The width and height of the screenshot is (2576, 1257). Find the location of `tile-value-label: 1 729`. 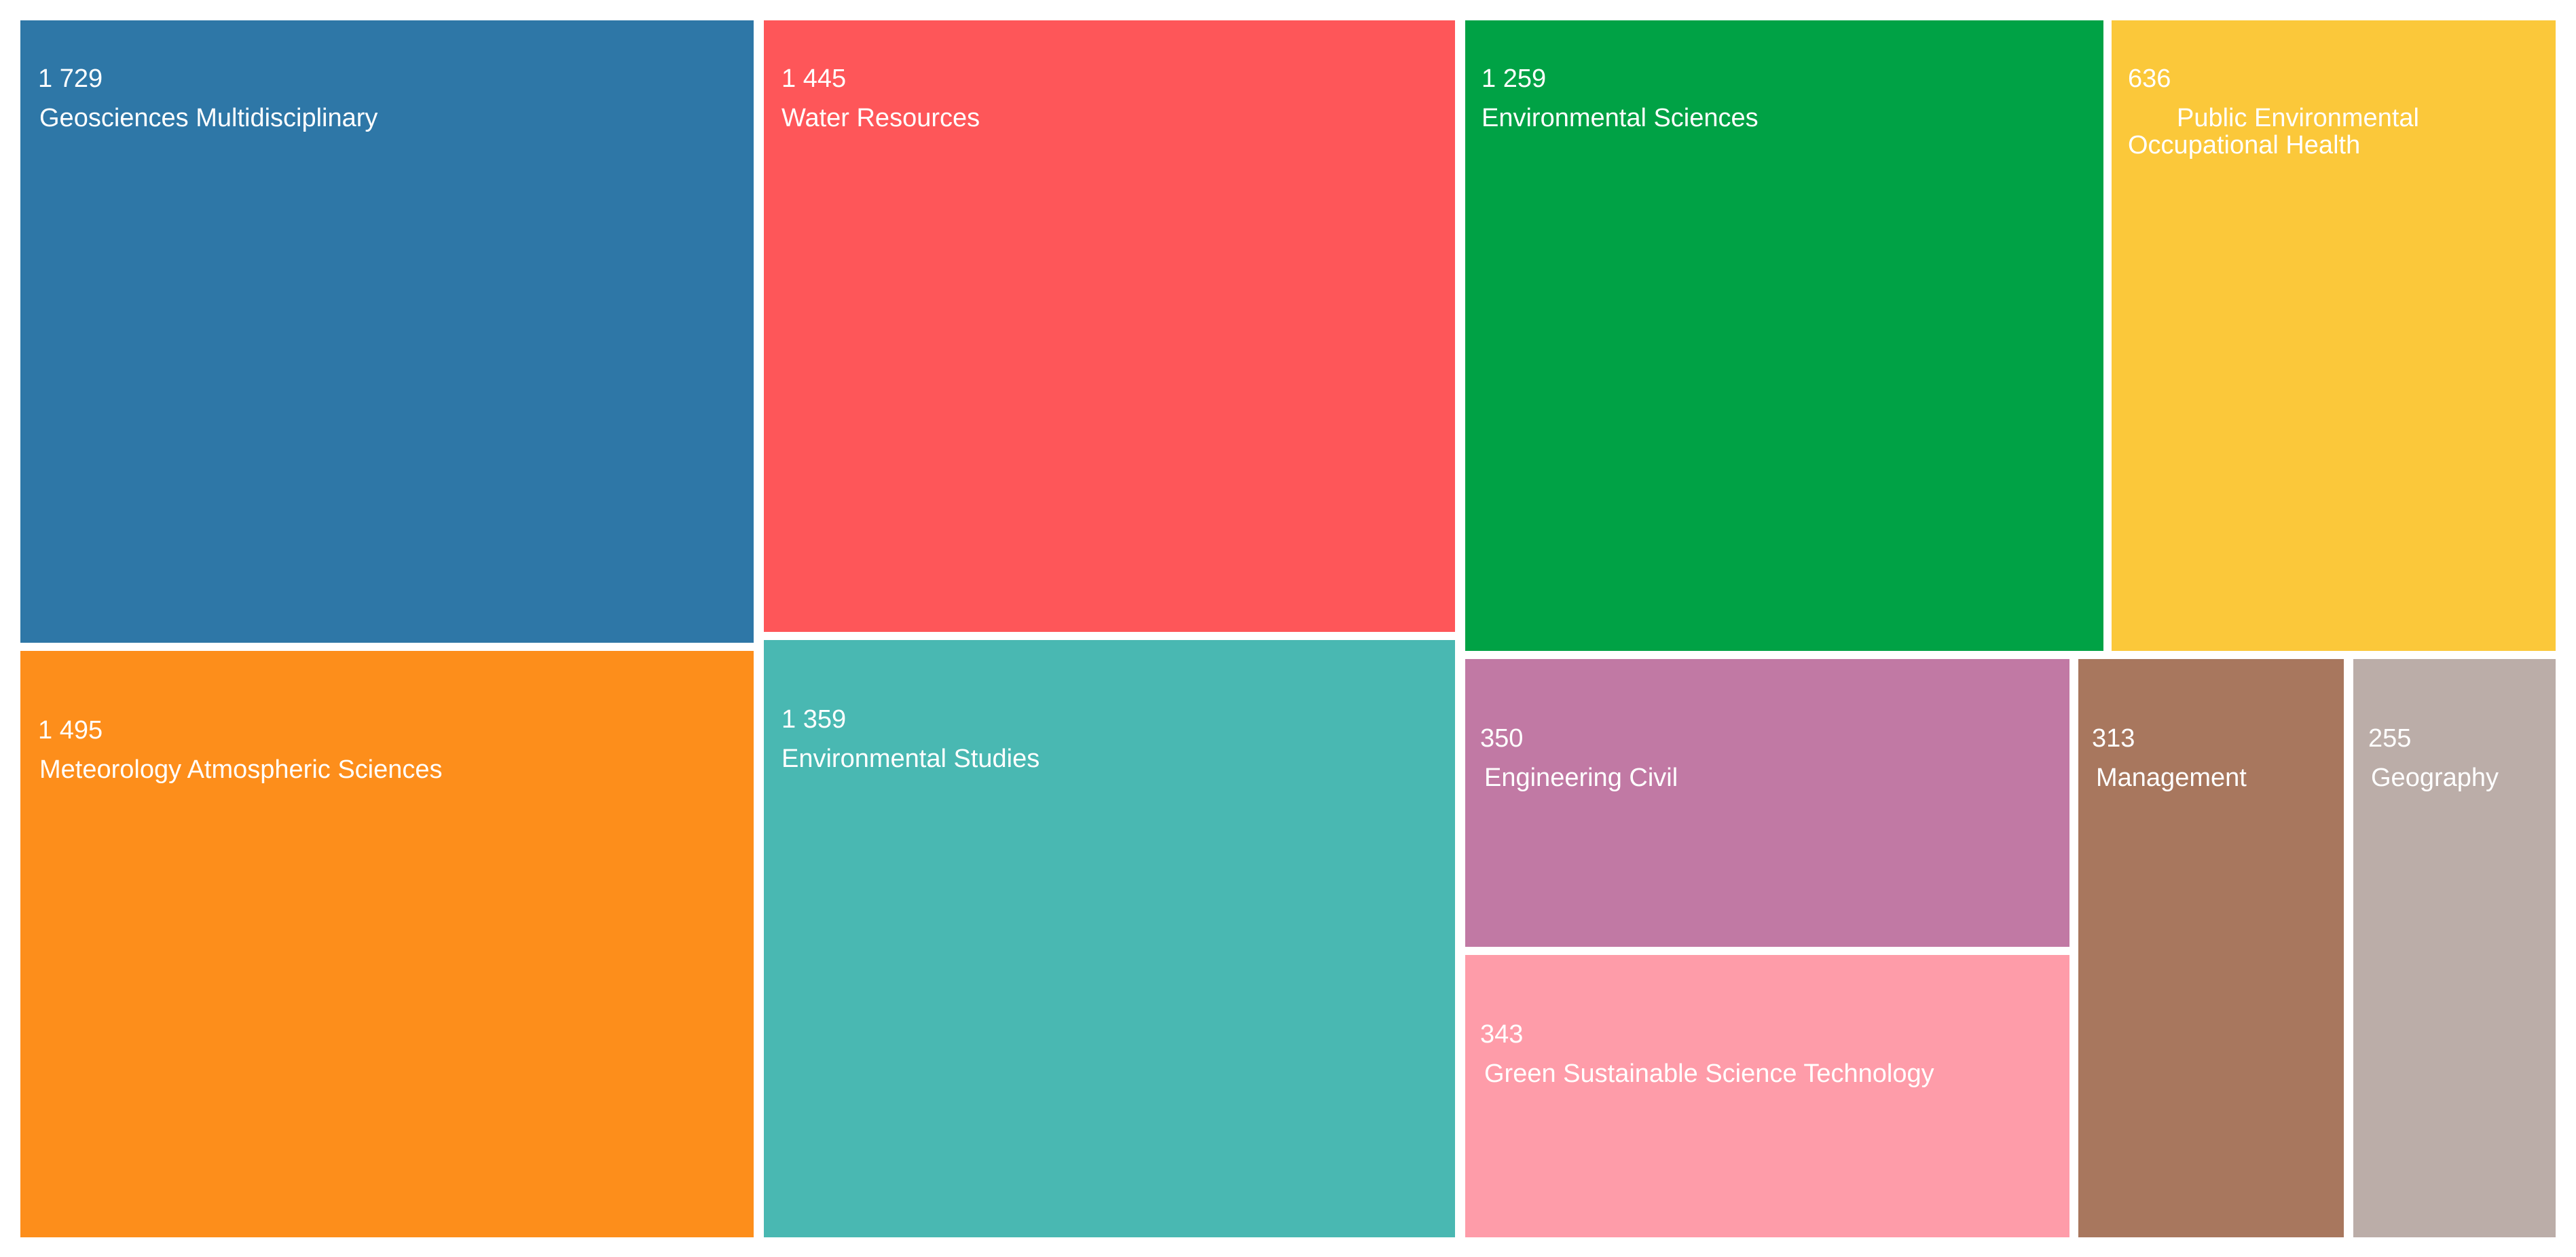

tile-value-label: 1 729 is located at coordinates (70, 78).